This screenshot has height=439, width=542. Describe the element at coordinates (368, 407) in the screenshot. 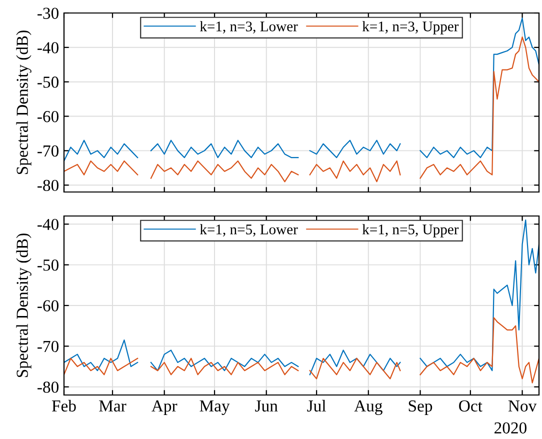

I see `x-tick-label: Aug` at that location.